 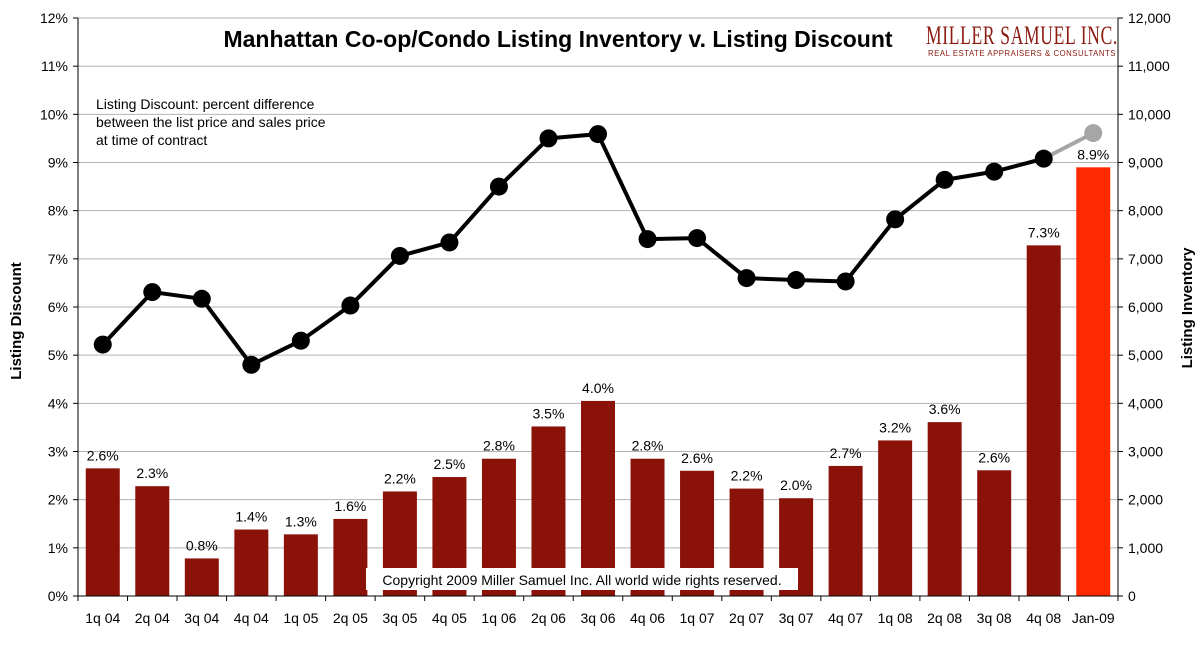 What do you see at coordinates (549, 413) in the screenshot?
I see `bar-value-label: 3.5%` at bounding box center [549, 413].